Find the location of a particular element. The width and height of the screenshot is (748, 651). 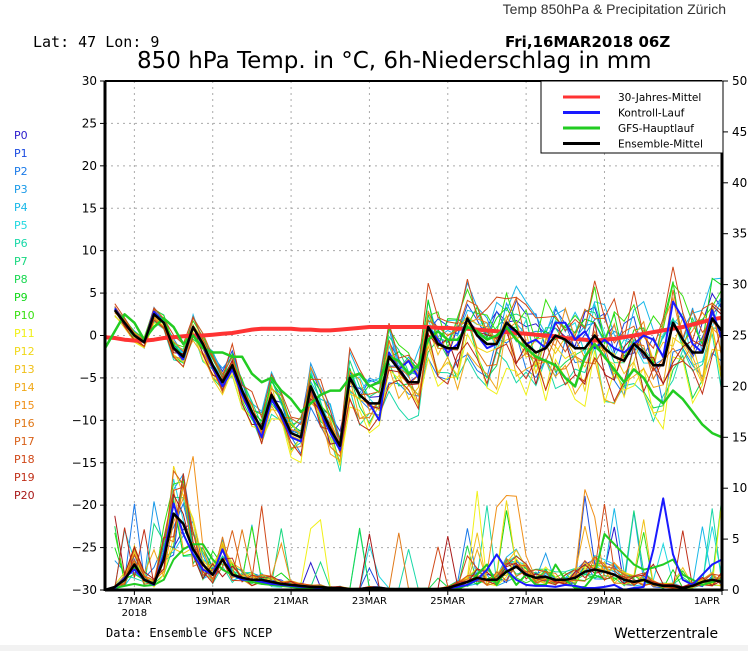

y-right-tick-label: 50 is located at coordinates (739, 81).